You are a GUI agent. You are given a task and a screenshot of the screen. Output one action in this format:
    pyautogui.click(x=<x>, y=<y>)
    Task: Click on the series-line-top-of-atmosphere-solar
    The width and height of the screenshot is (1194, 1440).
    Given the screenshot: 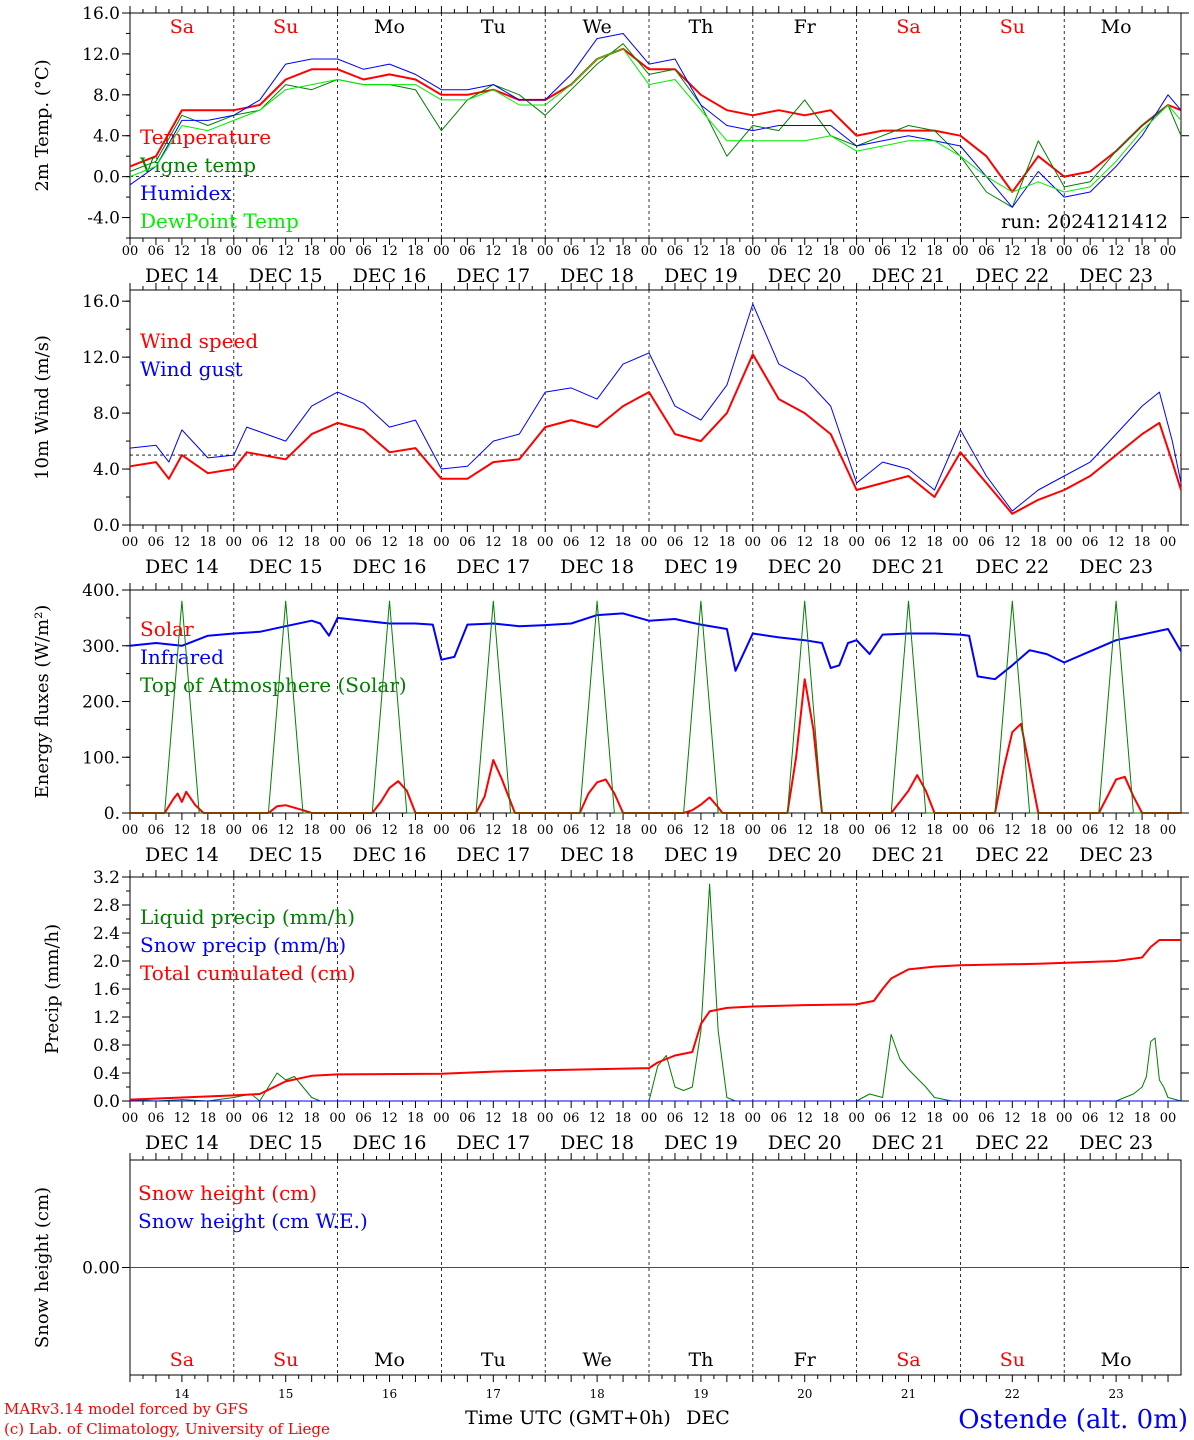 What is the action you would take?
    pyautogui.click(x=655, y=707)
    